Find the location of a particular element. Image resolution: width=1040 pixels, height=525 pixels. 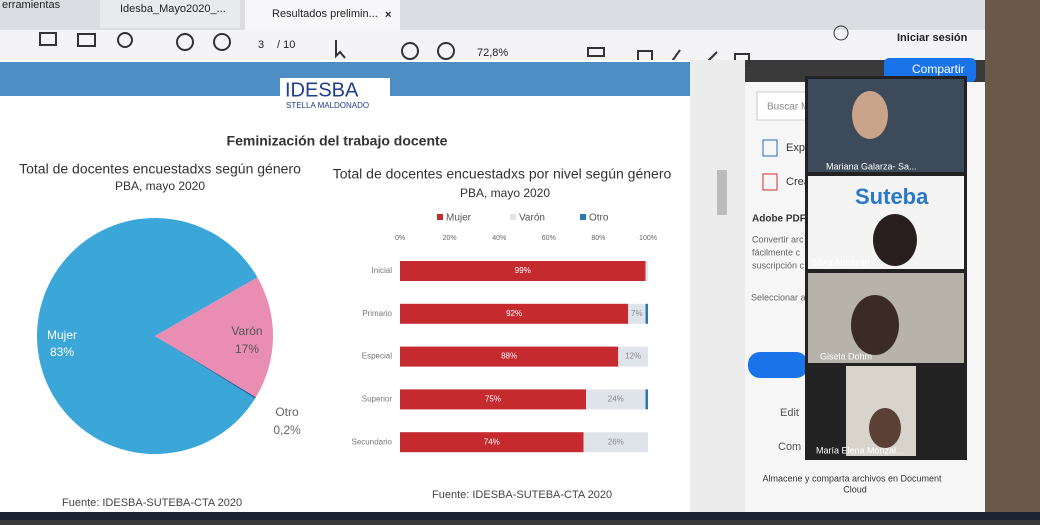

bar-value-label: 26% is located at coordinates (616, 441).